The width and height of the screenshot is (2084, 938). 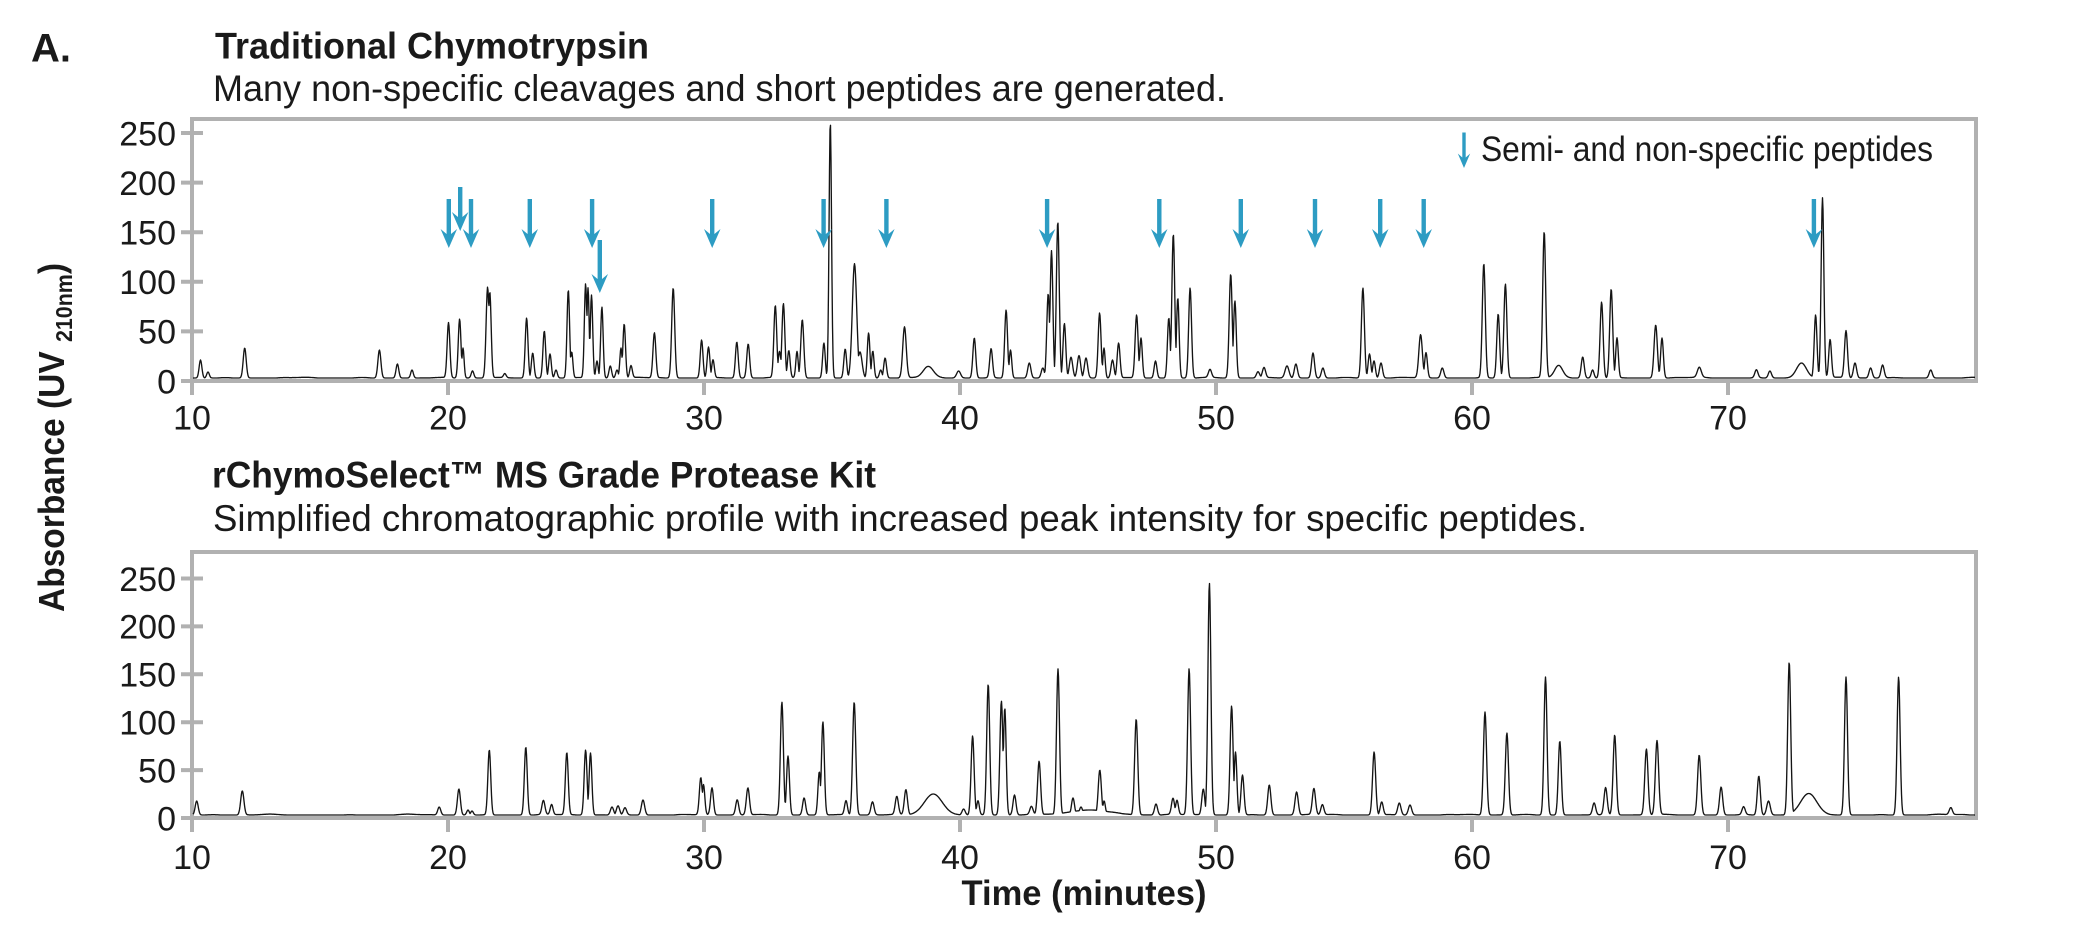 What do you see at coordinates (54, 437) in the screenshot?
I see `svg-text: Absorbance (UV 210nm)` at bounding box center [54, 437].